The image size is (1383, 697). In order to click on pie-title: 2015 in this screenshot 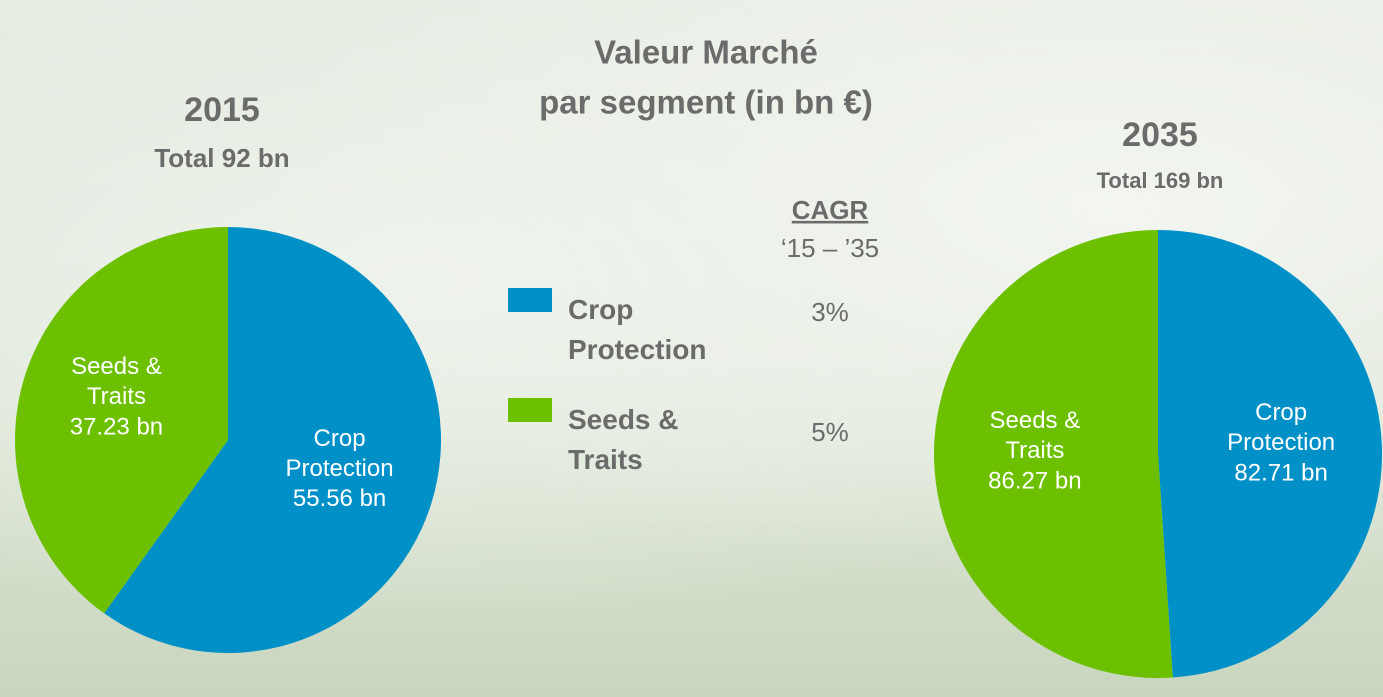, I will do `click(222, 110)`.